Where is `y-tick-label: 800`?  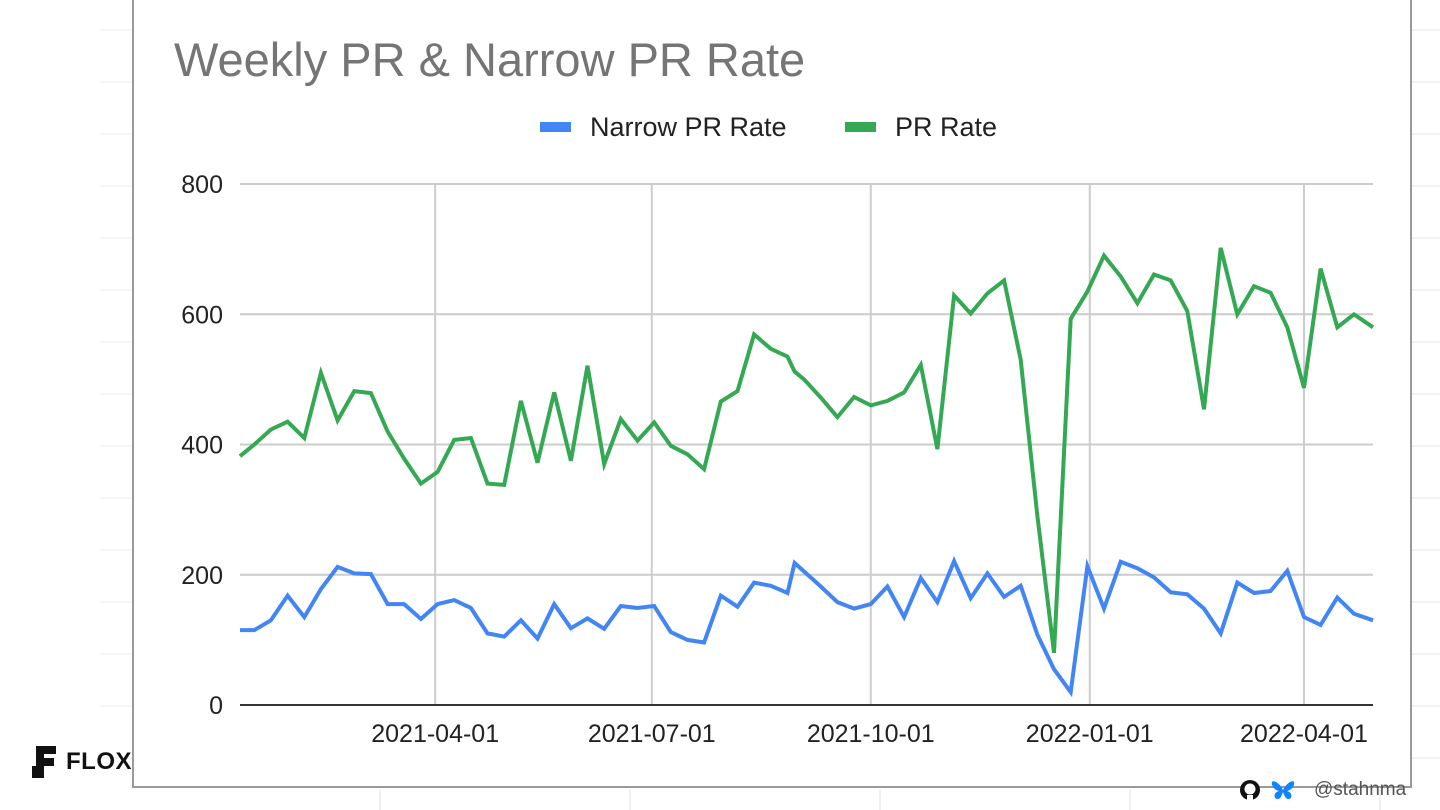
y-tick-label: 800 is located at coordinates (202, 185).